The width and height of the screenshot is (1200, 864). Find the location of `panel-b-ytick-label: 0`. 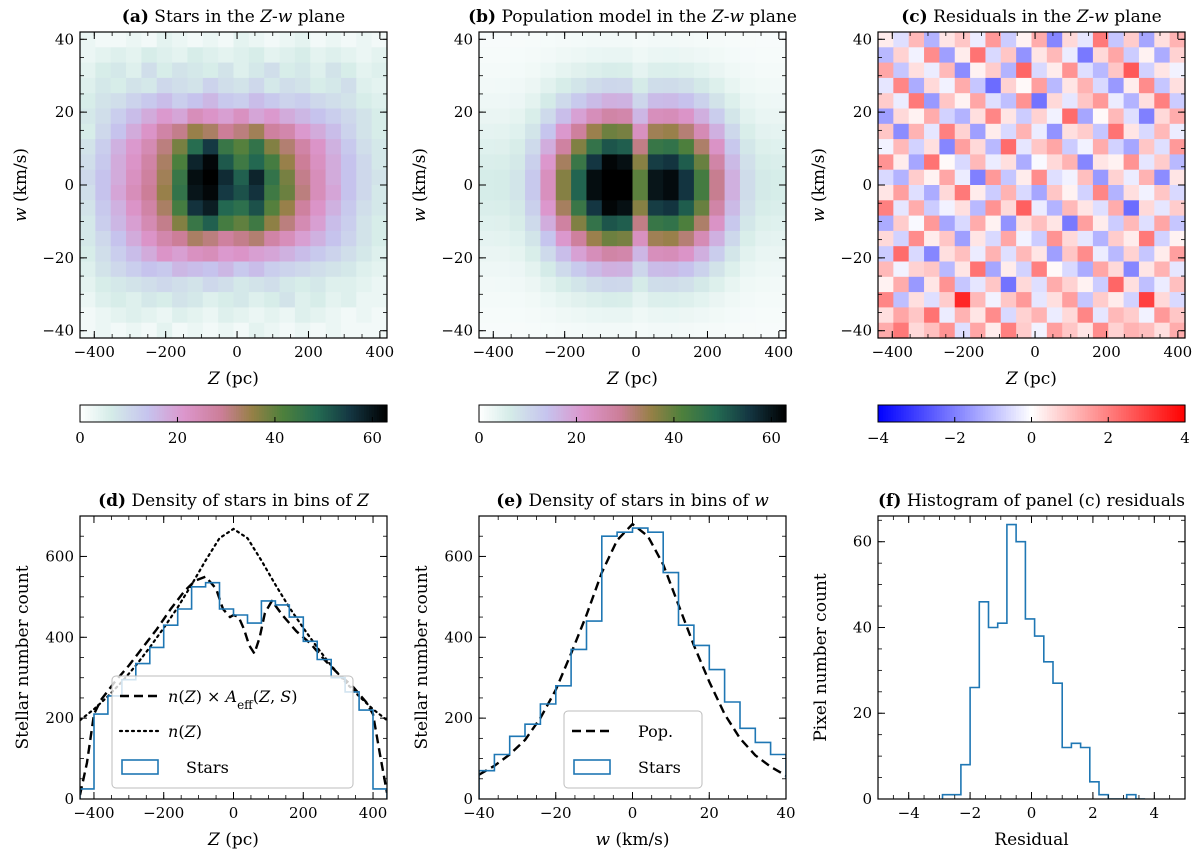

panel-b-ytick-label: 0 is located at coordinates (468, 185).